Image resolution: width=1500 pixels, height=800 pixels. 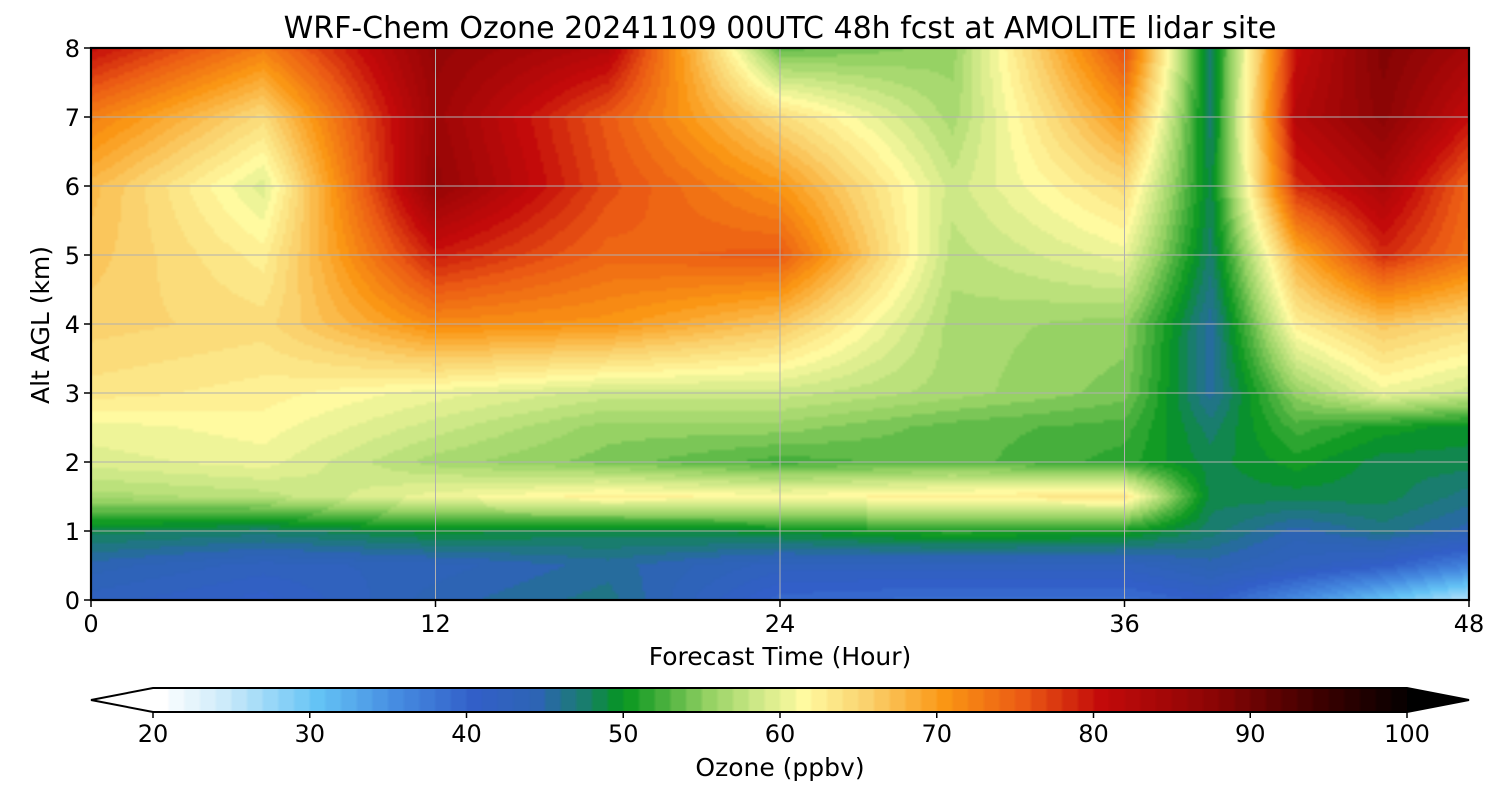 What do you see at coordinates (153, 734) in the screenshot?
I see `colorbar-tick-label: 20` at bounding box center [153, 734].